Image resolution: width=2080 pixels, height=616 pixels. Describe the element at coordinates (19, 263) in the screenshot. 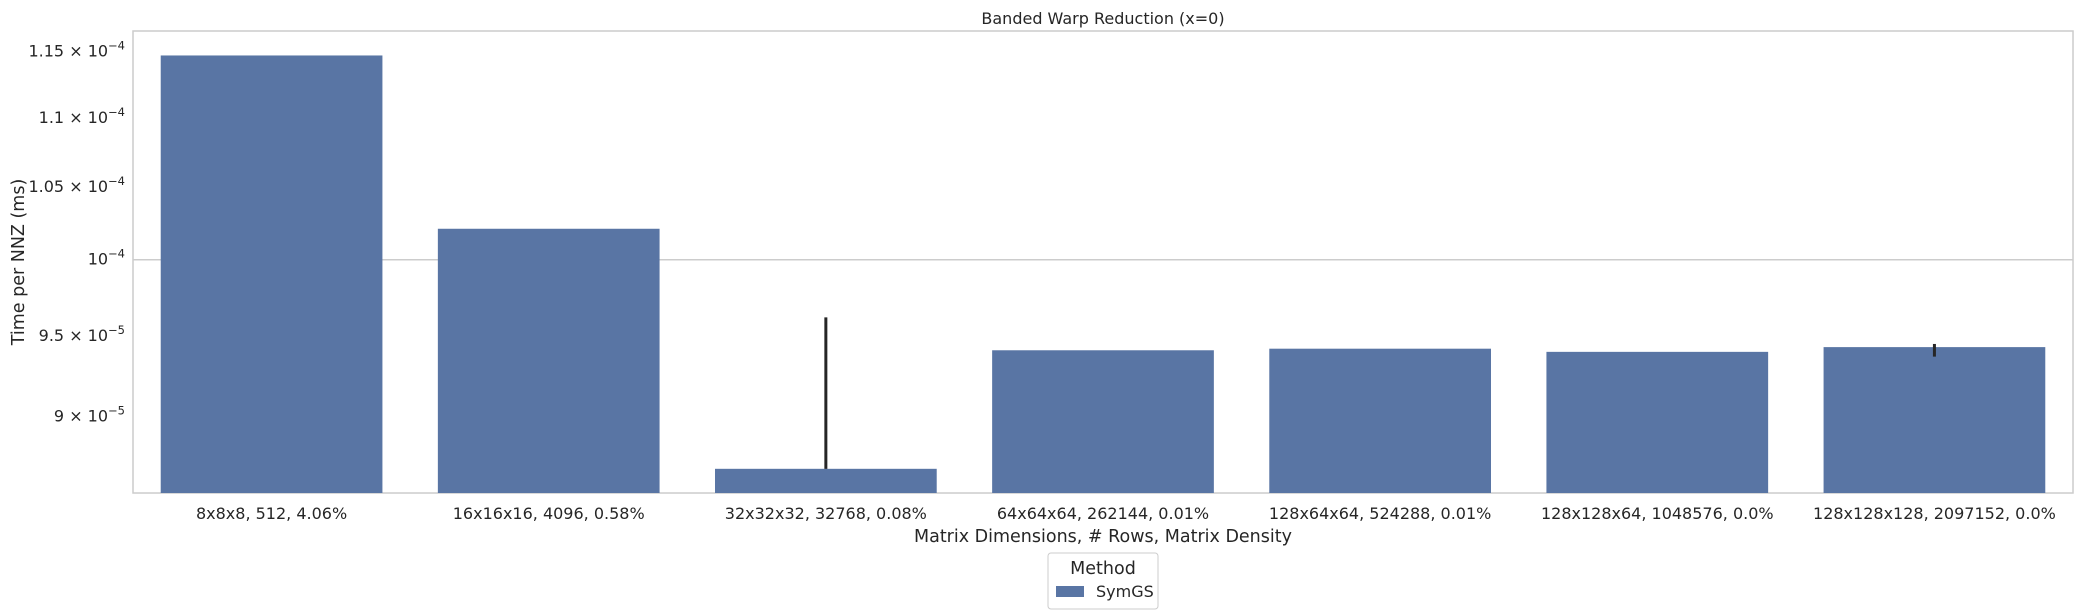

I see `y-axis-label: Time per NNZ (ms)` at that location.